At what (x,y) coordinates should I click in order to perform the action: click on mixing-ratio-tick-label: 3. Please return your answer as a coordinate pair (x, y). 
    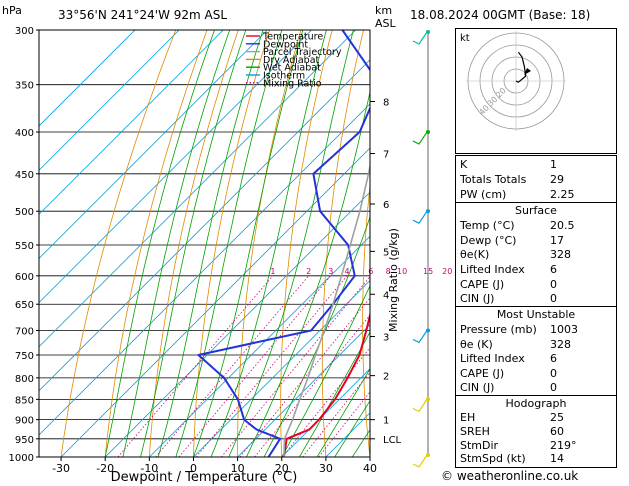
    Looking at the image, I should click on (330, 271).